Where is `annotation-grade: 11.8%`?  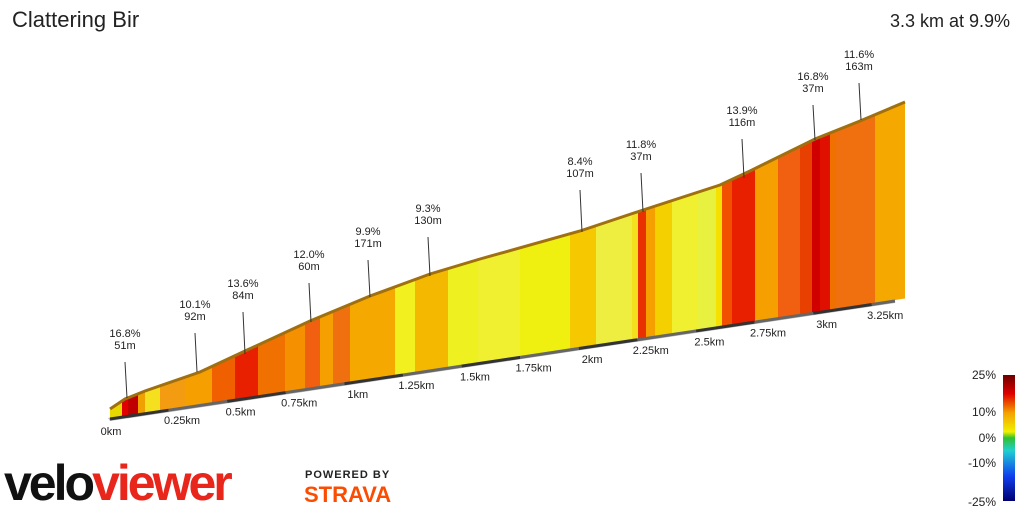
annotation-grade: 11.8% is located at coordinates (641, 145).